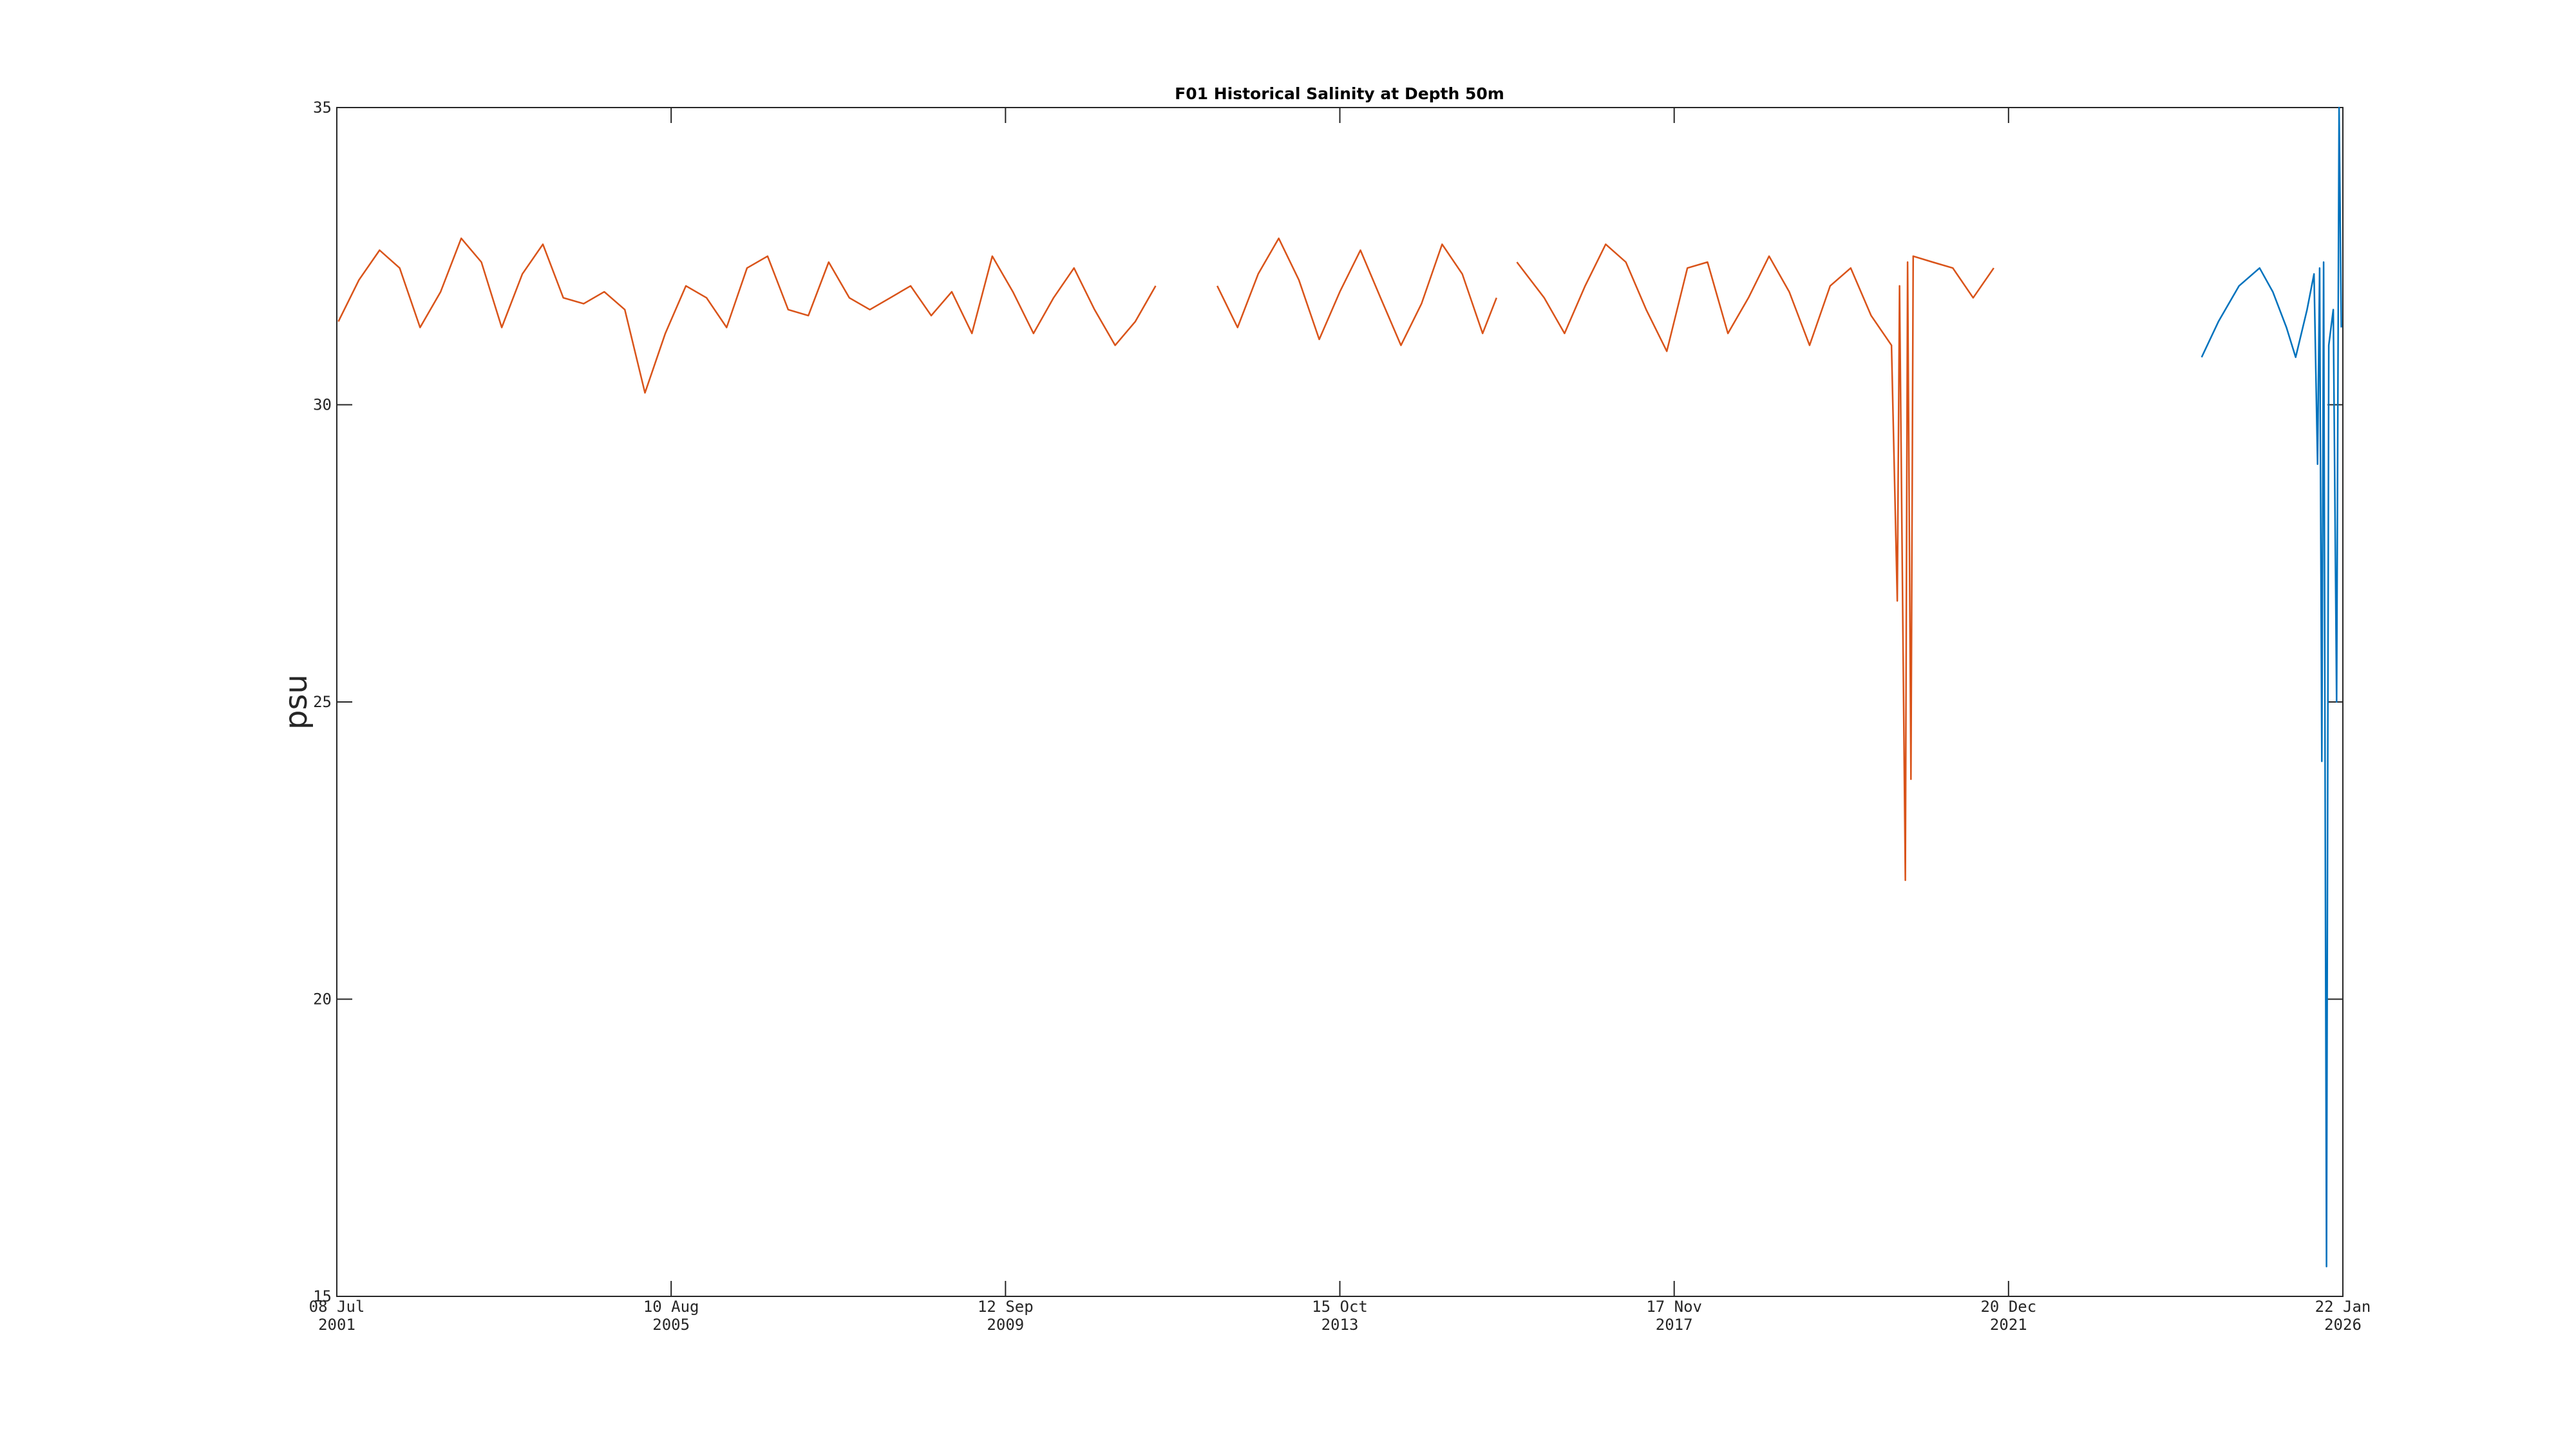  I want to click on x-tick-label: 10 Aug, so click(671, 1307).